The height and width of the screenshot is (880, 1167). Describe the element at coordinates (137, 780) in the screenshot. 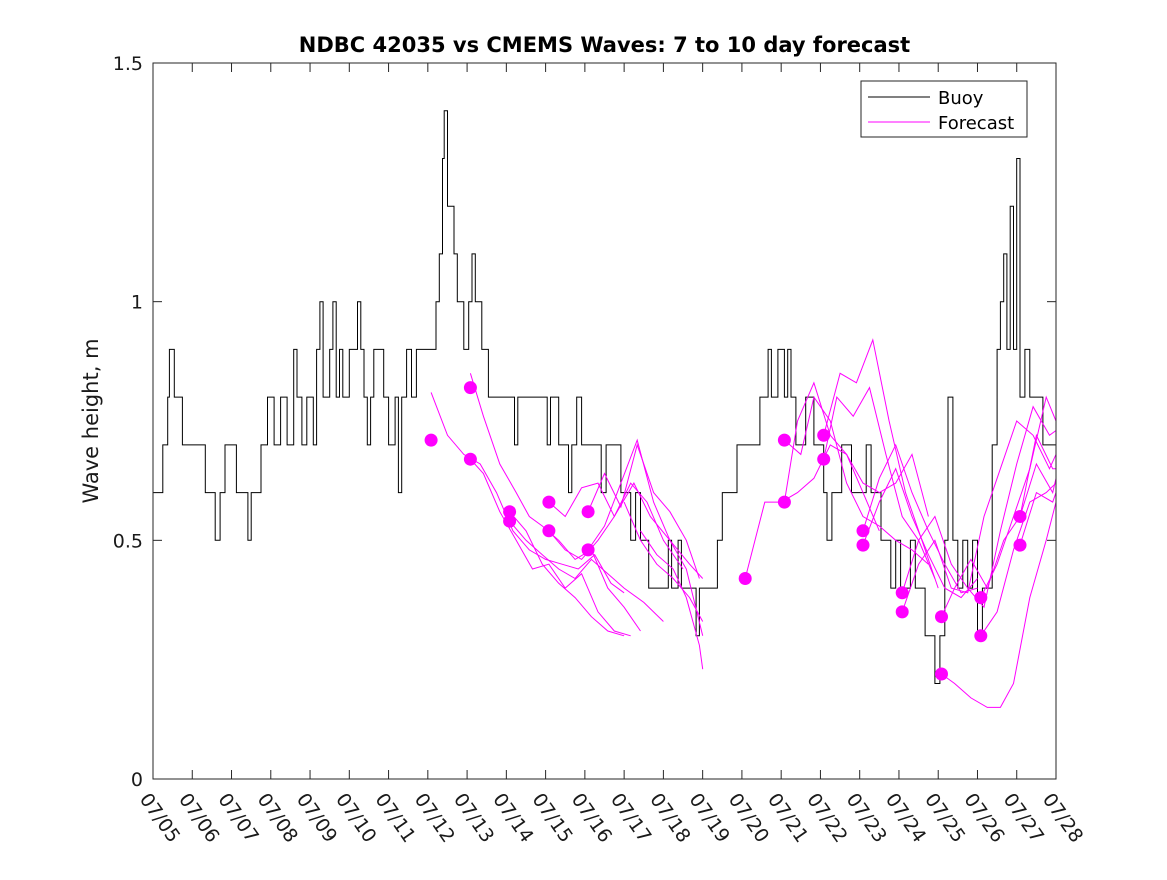

I see `y-tick-label: 0` at that location.